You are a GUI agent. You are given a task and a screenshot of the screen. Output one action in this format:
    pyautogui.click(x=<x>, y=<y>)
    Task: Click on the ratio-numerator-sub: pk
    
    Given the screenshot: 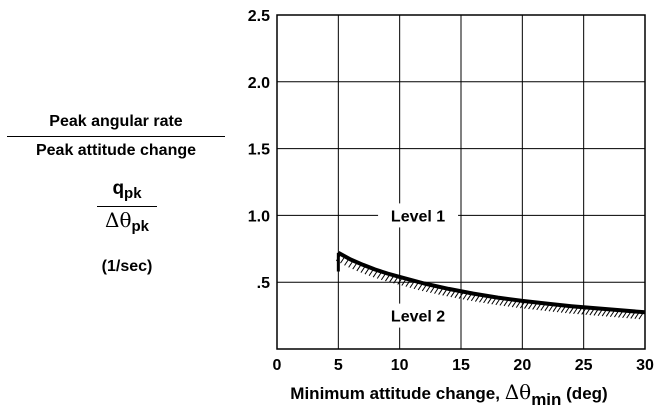 What is the action you would take?
    pyautogui.click(x=133, y=193)
    